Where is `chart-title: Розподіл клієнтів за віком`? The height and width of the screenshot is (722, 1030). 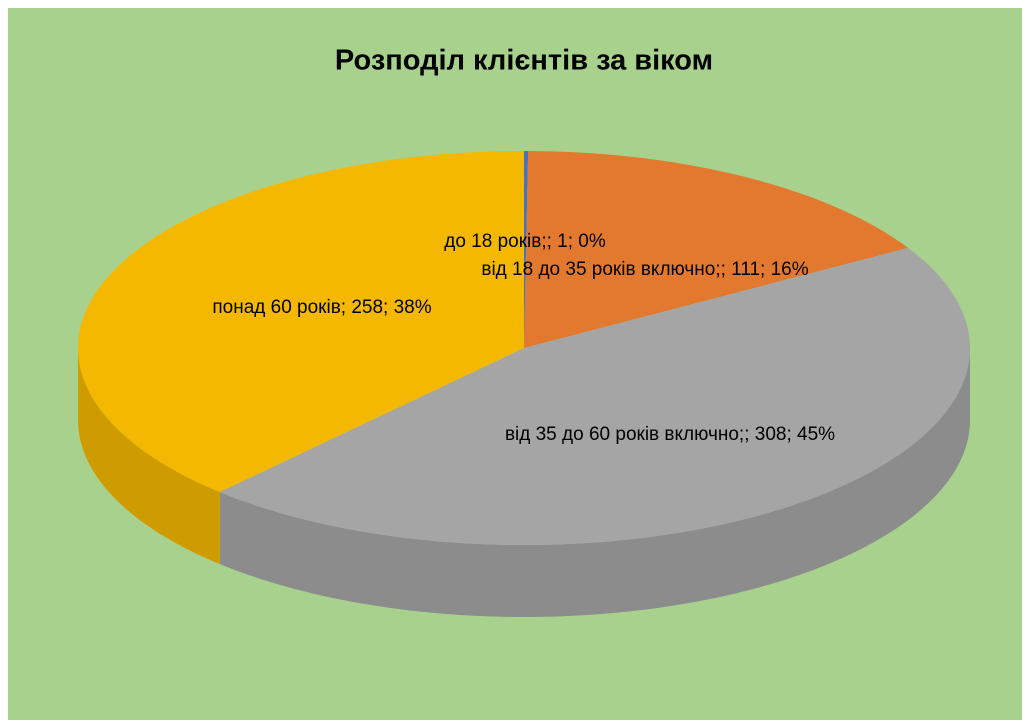 chart-title: Розподіл клієнтів за віком is located at coordinates (524, 61).